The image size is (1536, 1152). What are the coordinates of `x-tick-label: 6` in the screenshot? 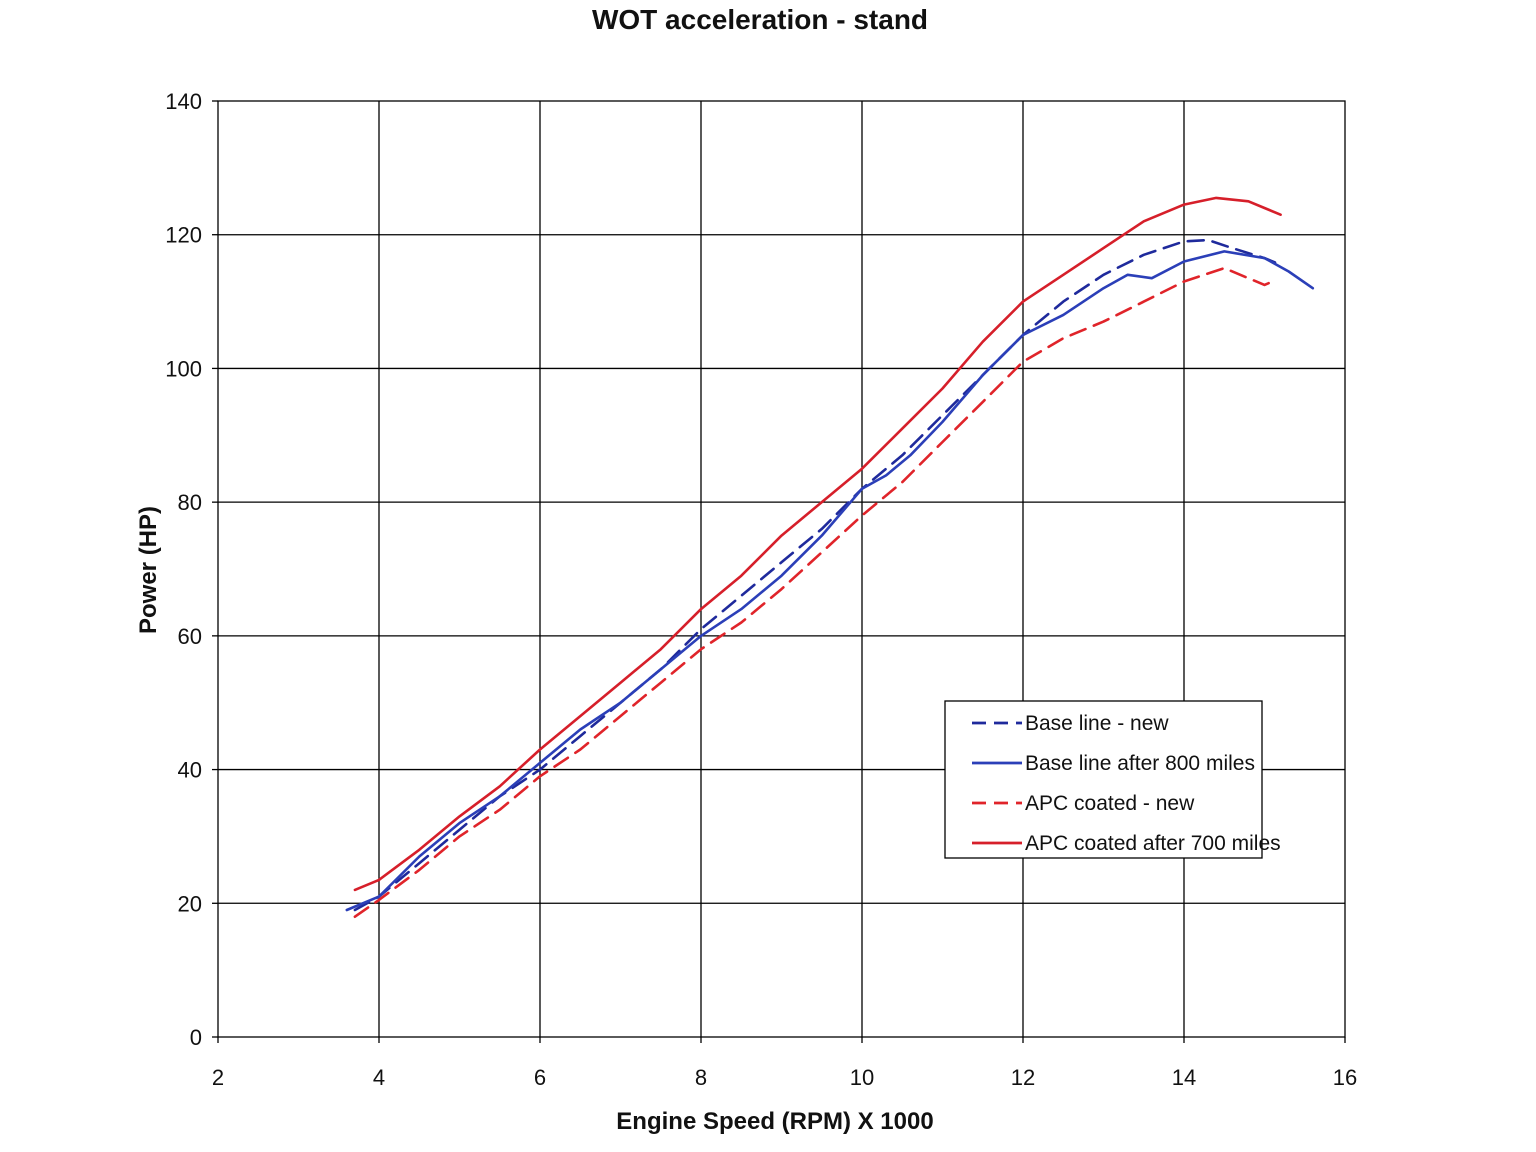 It's located at (540, 1077).